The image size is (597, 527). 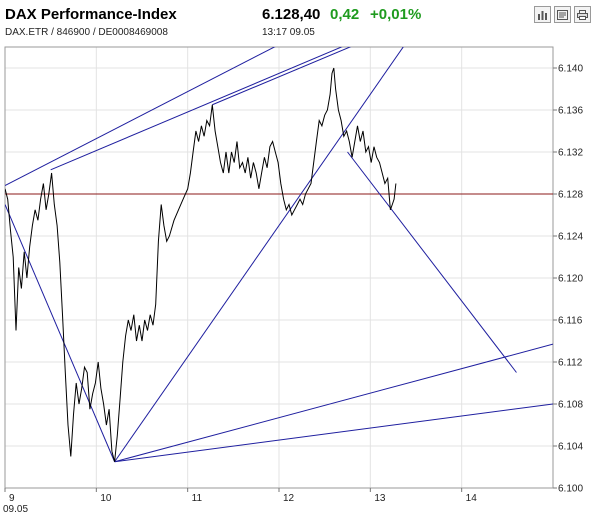 I want to click on y-tick-label: 6.120, so click(x=570, y=279).